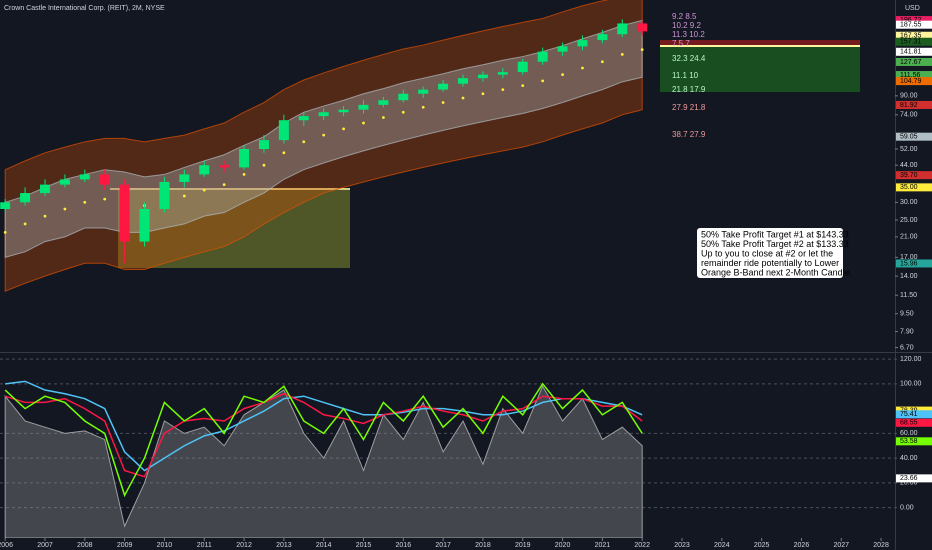 This screenshot has height=550, width=932. What do you see at coordinates (909, 458) in the screenshot?
I see `y-tick-label: 40.00` at bounding box center [909, 458].